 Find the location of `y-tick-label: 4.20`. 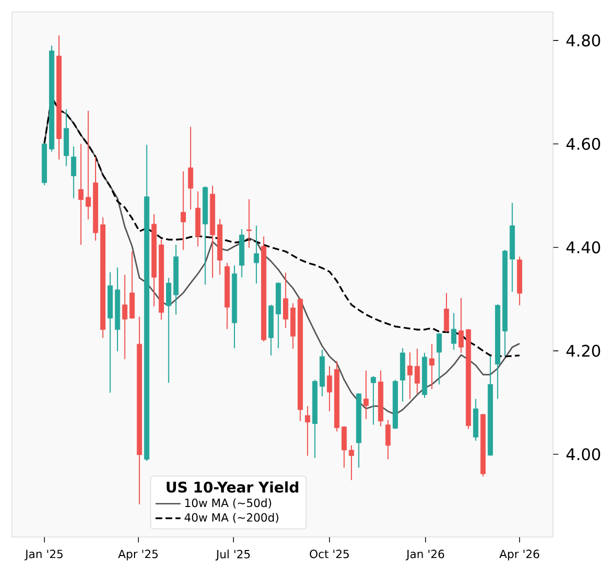

y-tick-label: 4.20 is located at coordinates (583, 350).